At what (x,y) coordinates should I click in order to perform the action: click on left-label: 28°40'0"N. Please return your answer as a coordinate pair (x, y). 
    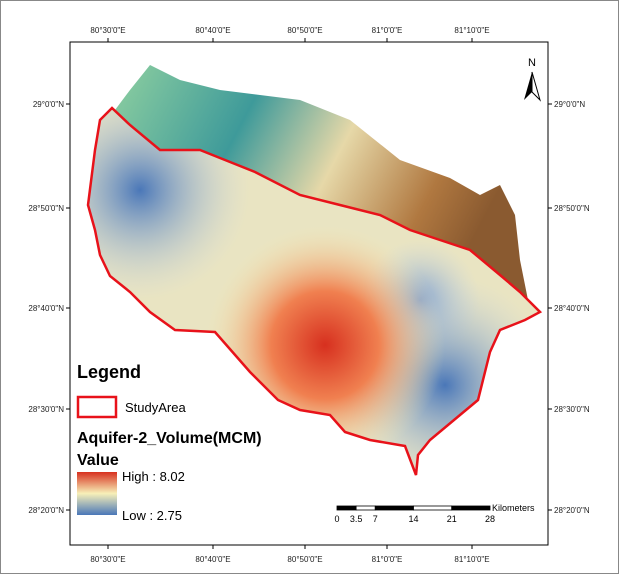
    Looking at the image, I should click on (46, 308).